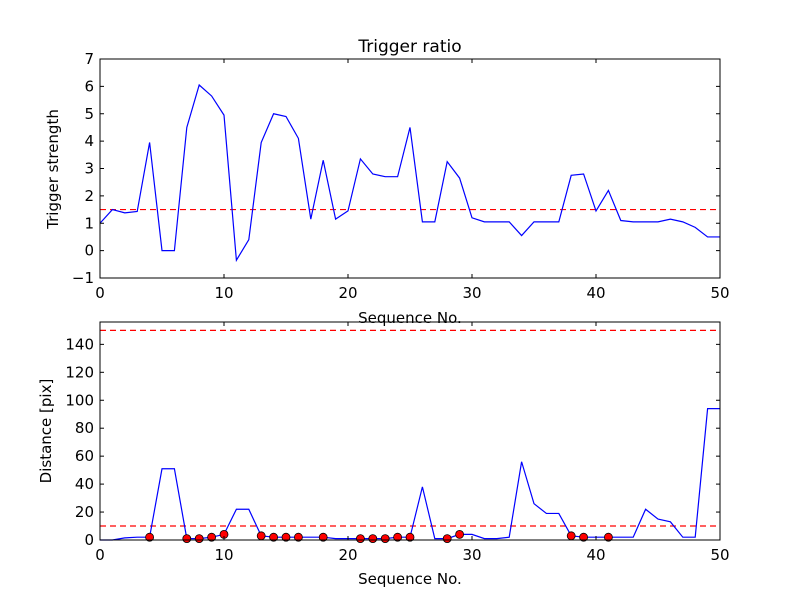 The image size is (800, 600). I want to click on distance-y-tick-label: 80, so click(84, 428).